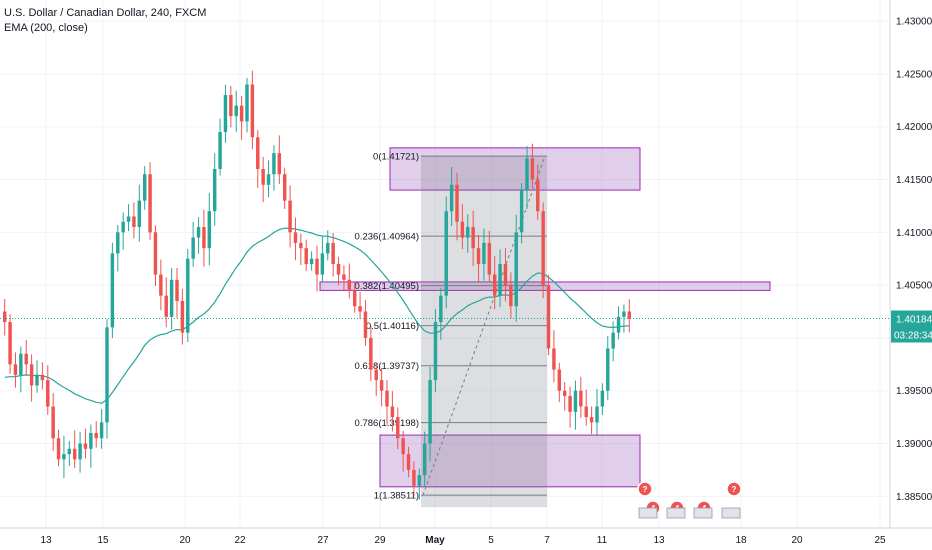 This screenshot has height=550, width=932. Describe the element at coordinates (484, 326) in the screenshot. I see `fib-trend-line` at that location.